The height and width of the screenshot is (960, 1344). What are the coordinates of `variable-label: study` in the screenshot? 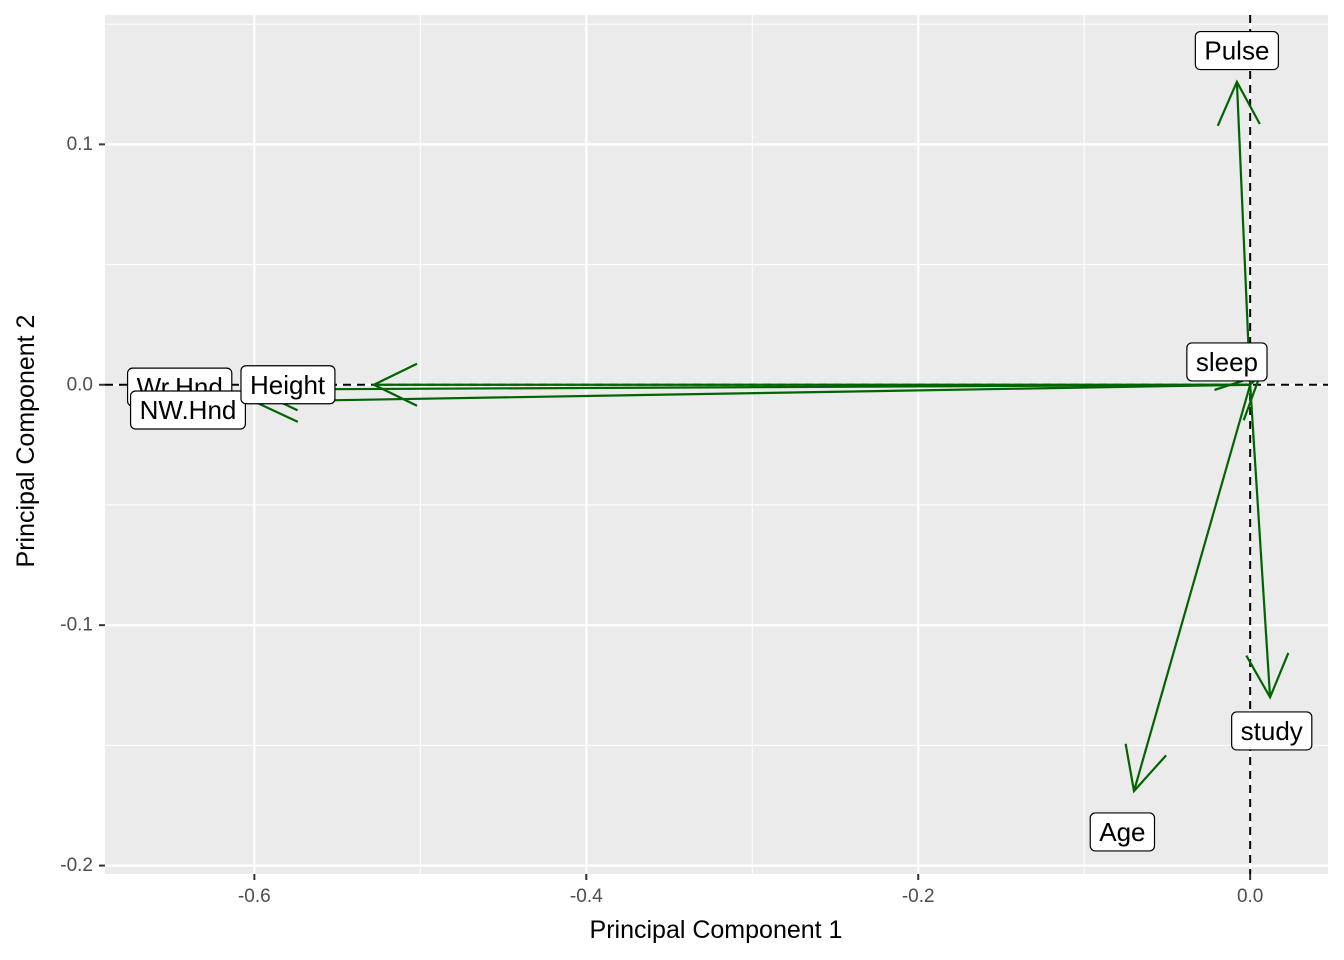 It's located at (1272, 731).